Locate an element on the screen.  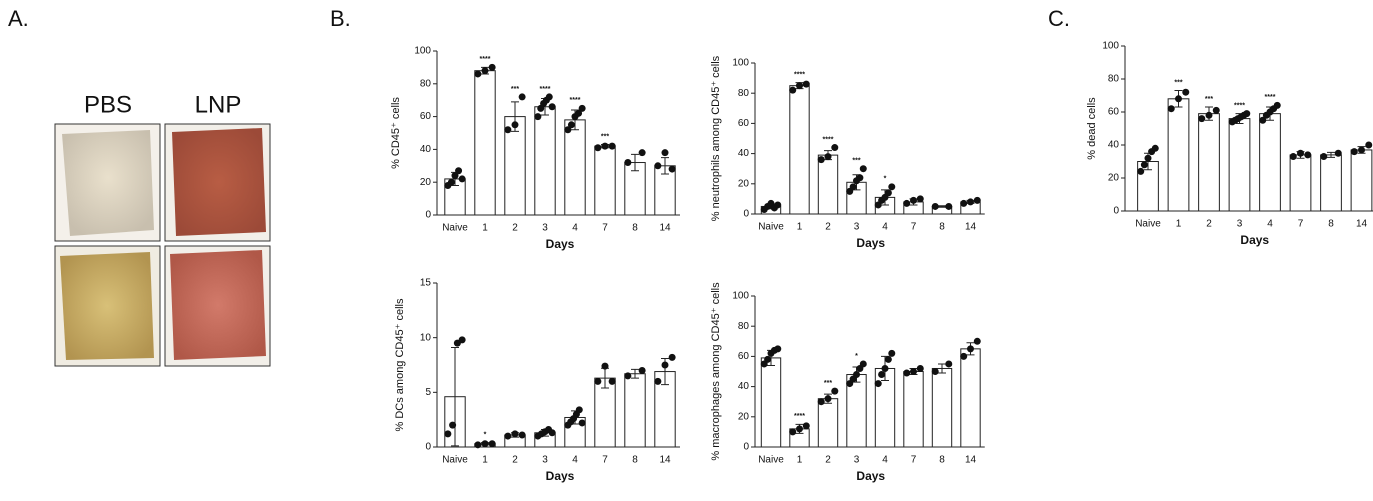
error-bar is located at coordinates (455, 397).